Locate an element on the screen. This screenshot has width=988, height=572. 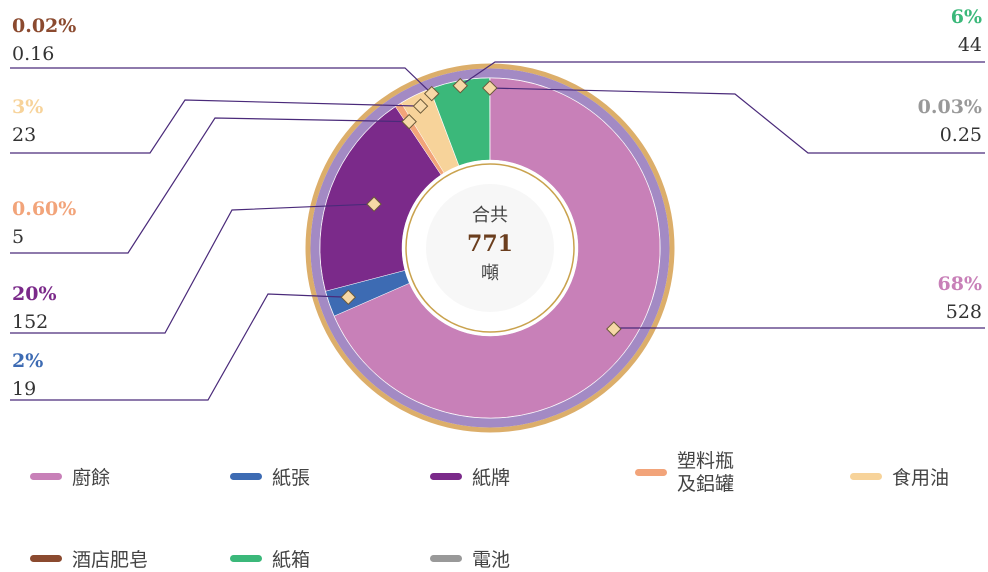
value-label: 0.16 is located at coordinates (33, 54).